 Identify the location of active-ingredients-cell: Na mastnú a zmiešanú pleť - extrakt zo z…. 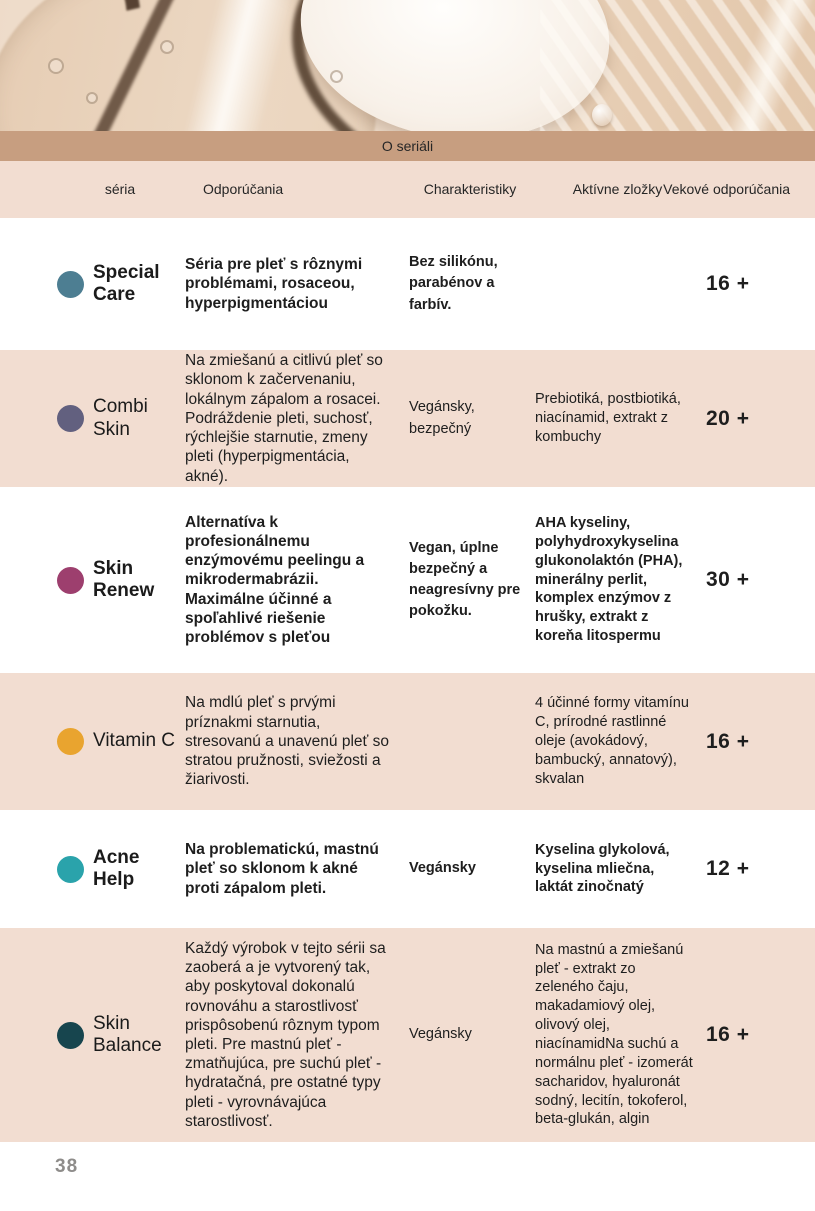
(614, 1034).